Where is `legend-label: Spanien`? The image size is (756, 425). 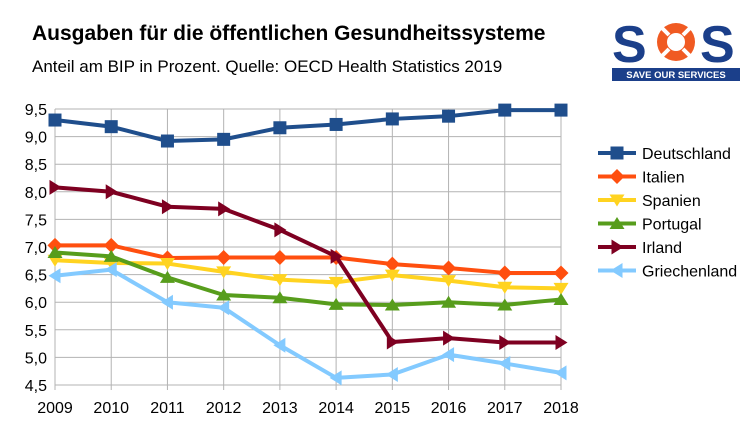
legend-label: Spanien is located at coordinates (671, 201).